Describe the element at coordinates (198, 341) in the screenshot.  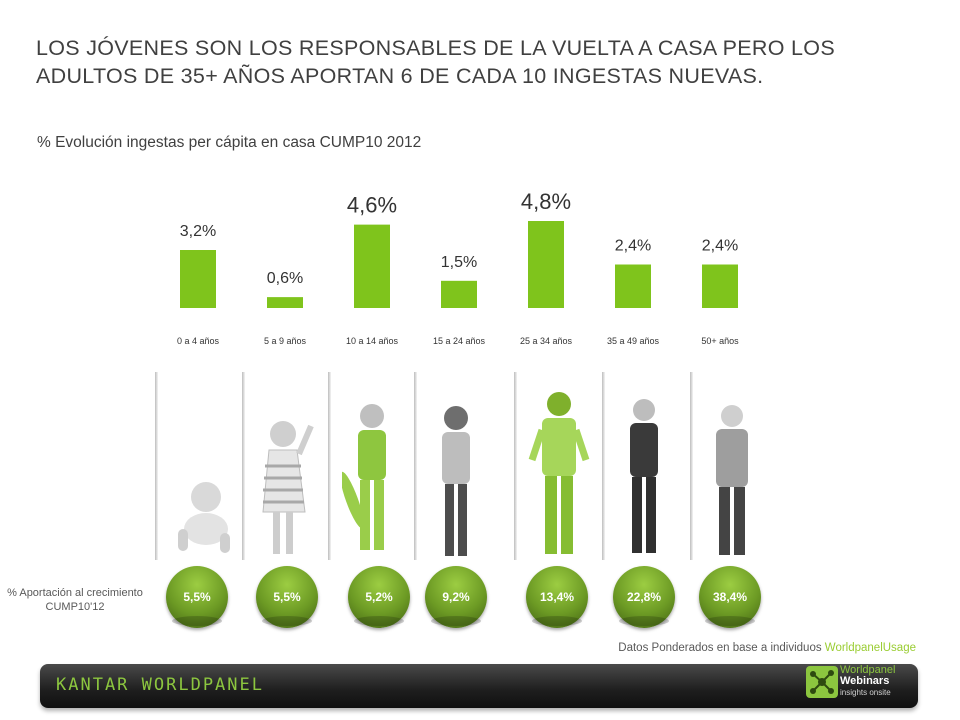
I see `category-label: 0 a 4 años` at that location.